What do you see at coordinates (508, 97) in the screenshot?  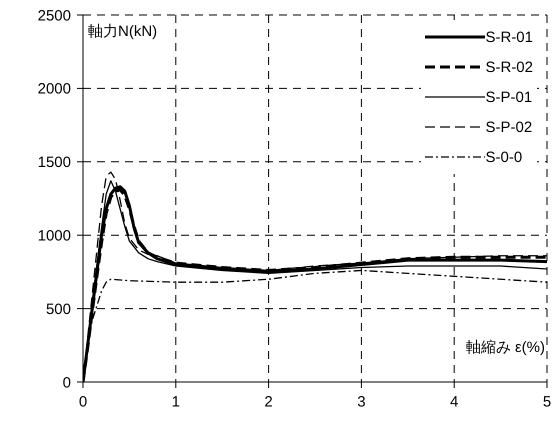 I see `legend-label: S-P-01` at bounding box center [508, 97].